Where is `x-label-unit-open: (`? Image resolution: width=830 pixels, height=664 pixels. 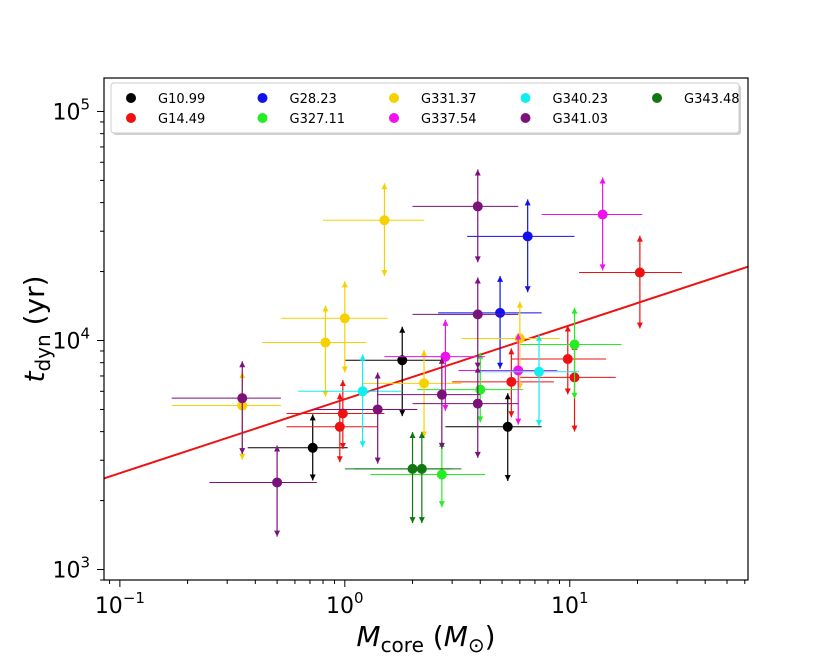
x-label-unit-open: ( is located at coordinates (434, 636).